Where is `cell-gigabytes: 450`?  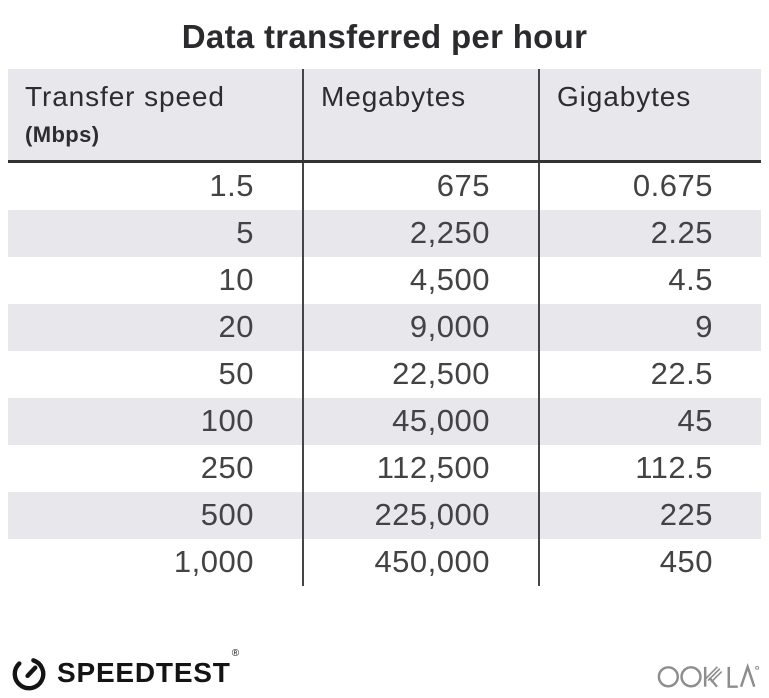
cell-gigabytes: 450 is located at coordinates (649, 562).